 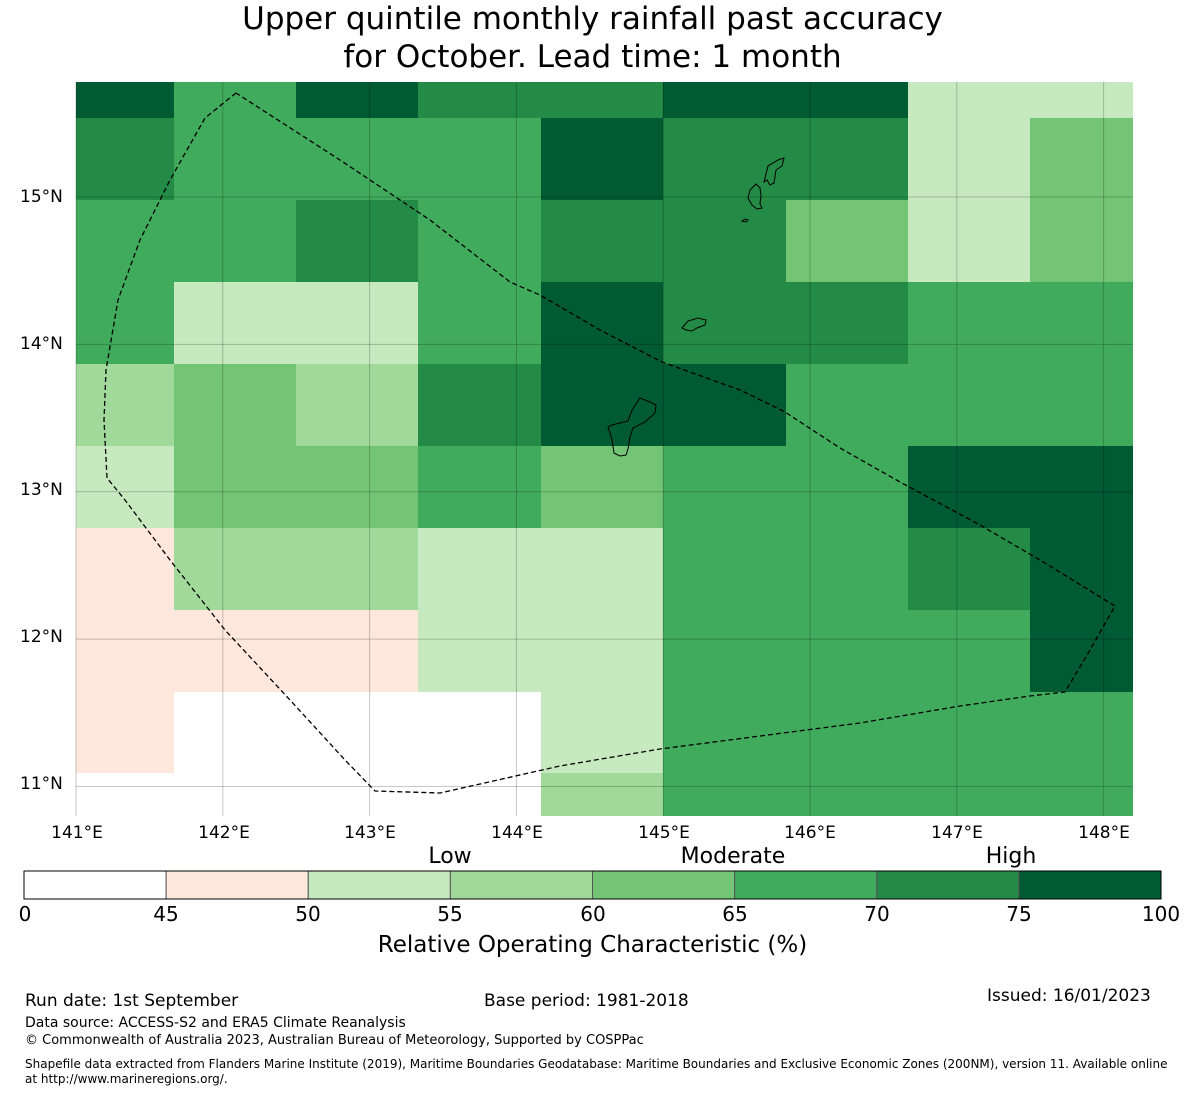 What do you see at coordinates (77, 833) in the screenshot?
I see `lon-label-141e: 141°E` at bounding box center [77, 833].